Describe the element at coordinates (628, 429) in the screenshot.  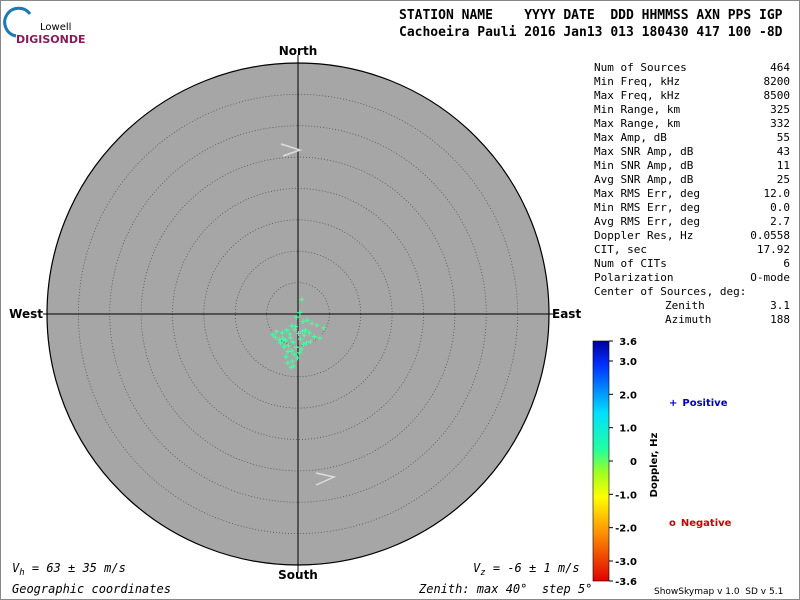
I see `colorbar-tick-label: 1.0` at that location.